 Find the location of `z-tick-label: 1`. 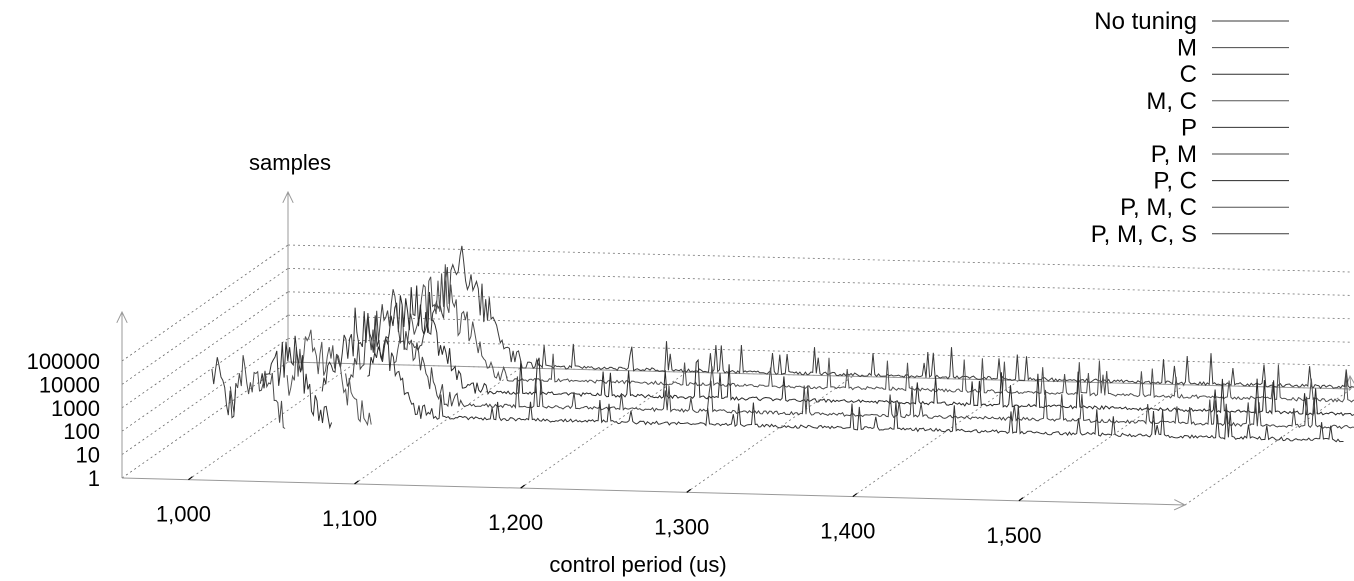

z-tick-label: 1 is located at coordinates (94, 478).